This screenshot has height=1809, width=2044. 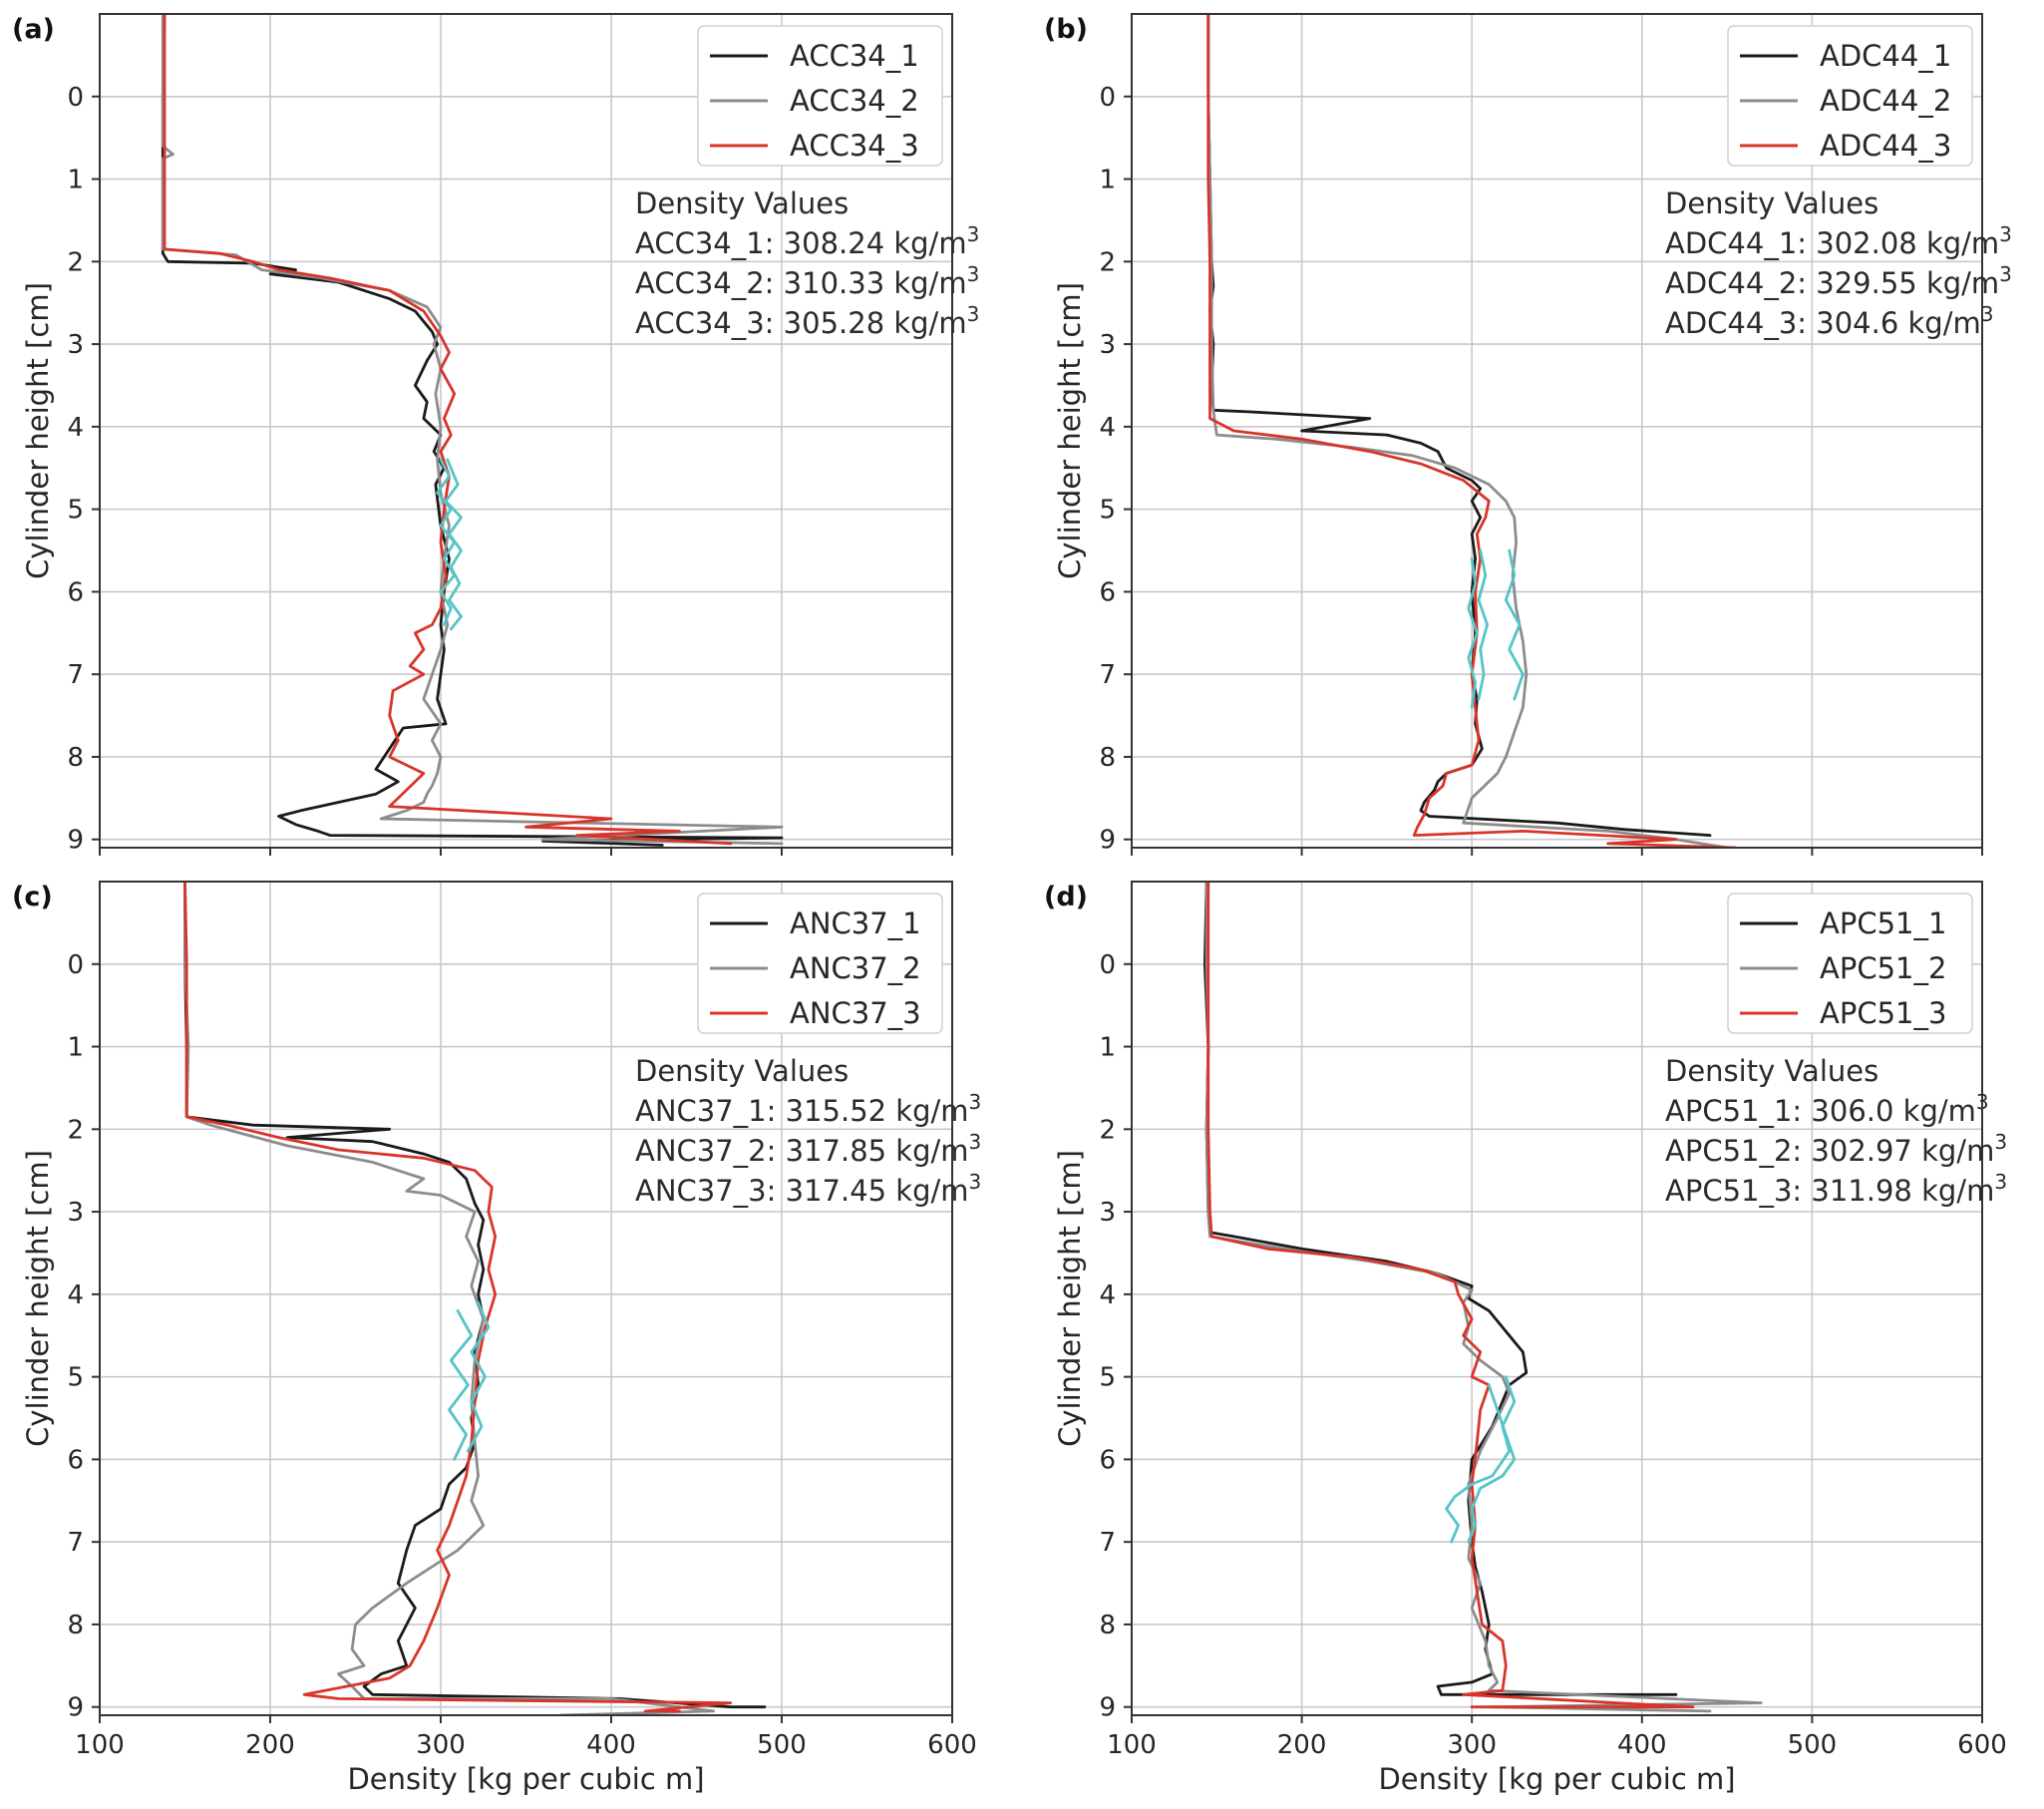 What do you see at coordinates (1885, 146) in the screenshot?
I see `legend-entry: ADC44_3` at bounding box center [1885, 146].